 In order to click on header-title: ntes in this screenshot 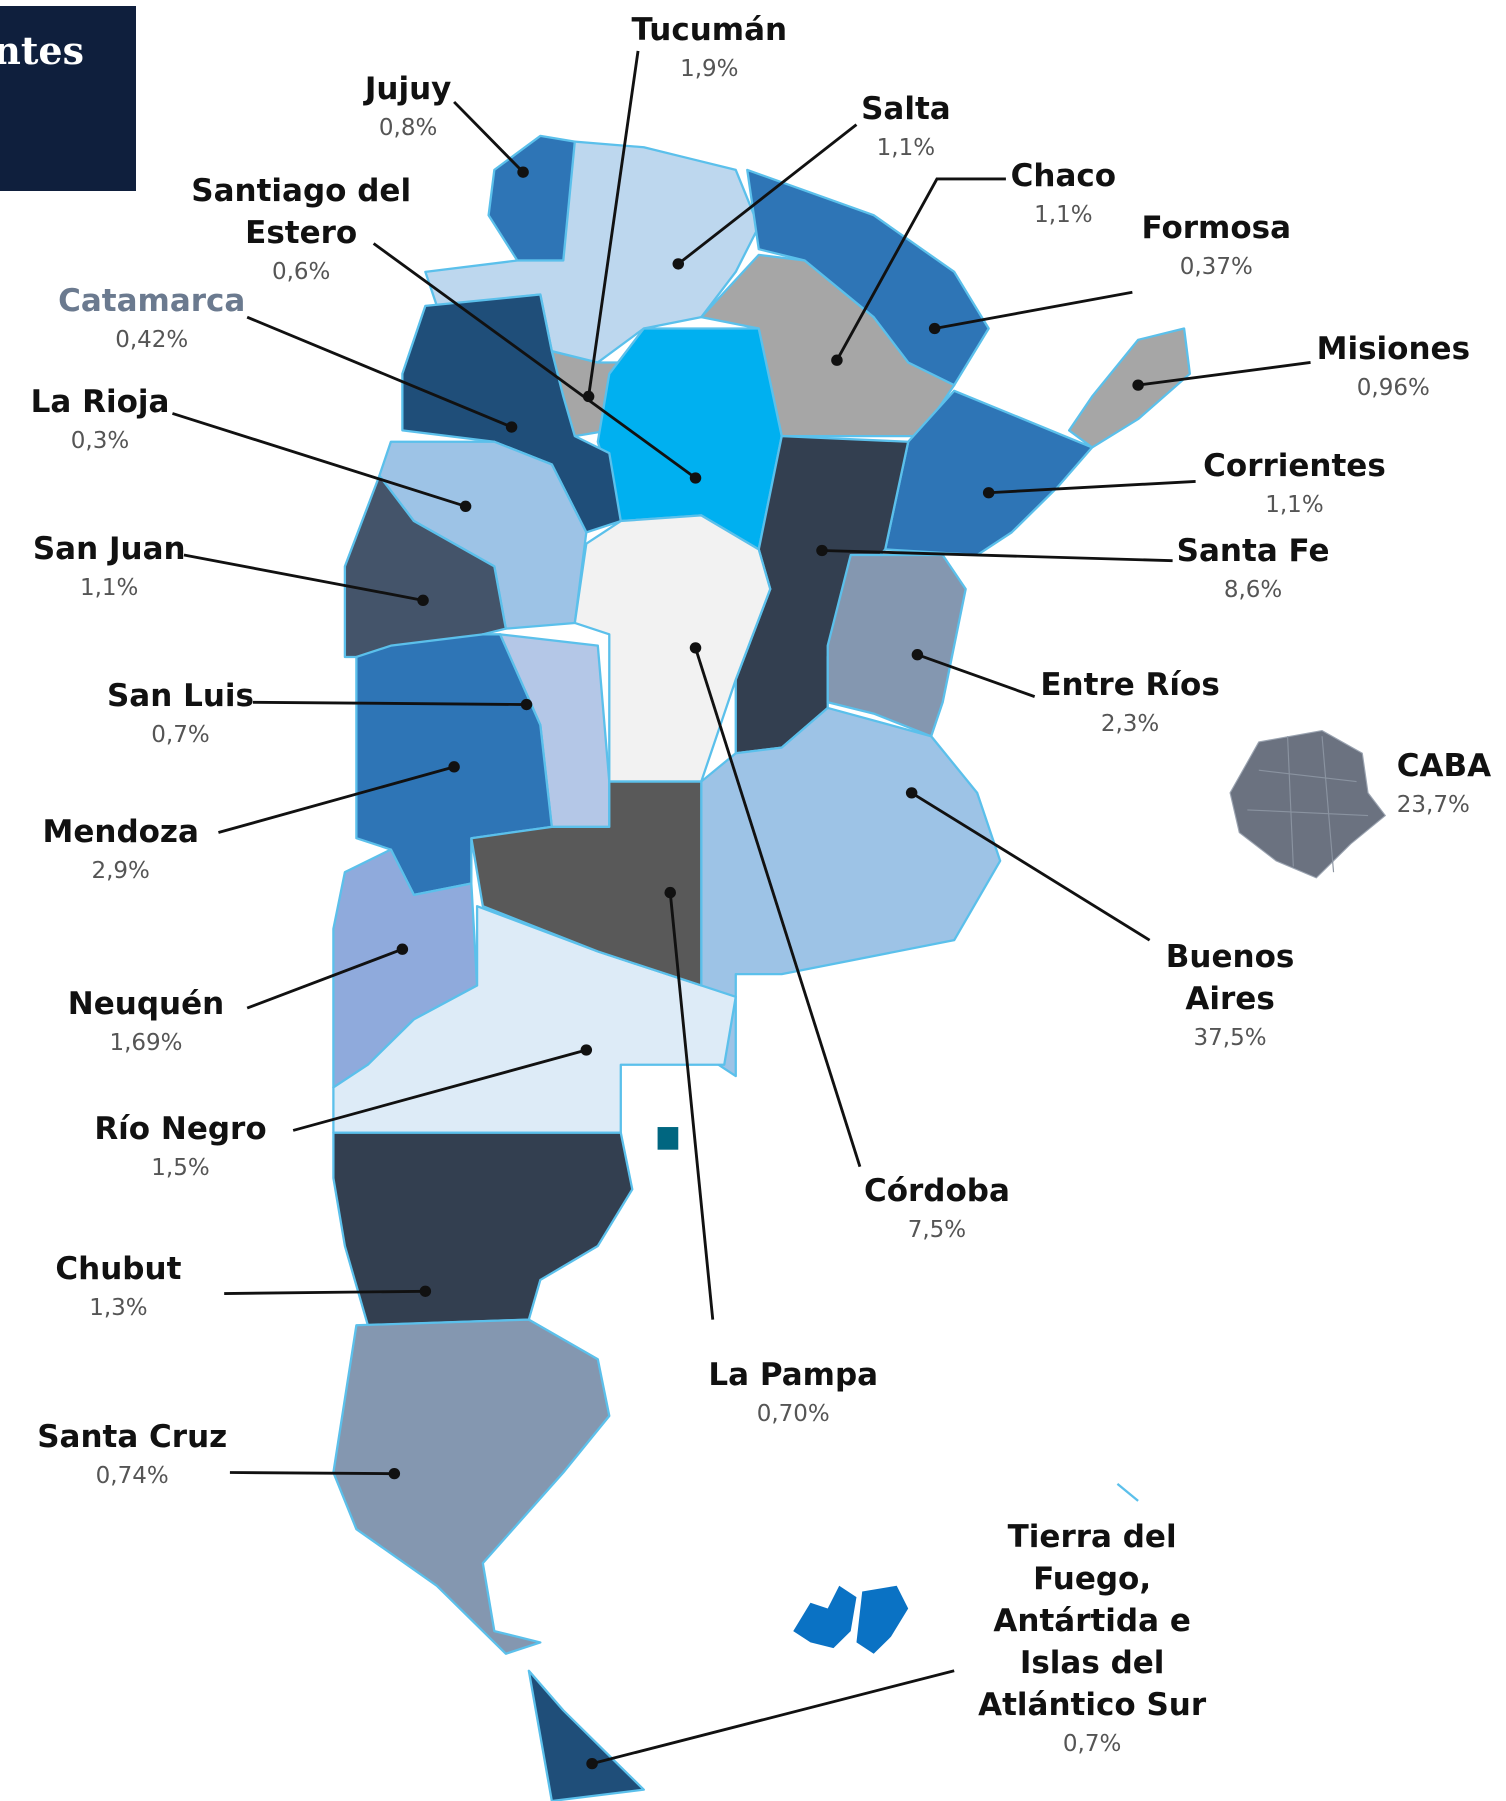, I will do `click(42, 50)`.